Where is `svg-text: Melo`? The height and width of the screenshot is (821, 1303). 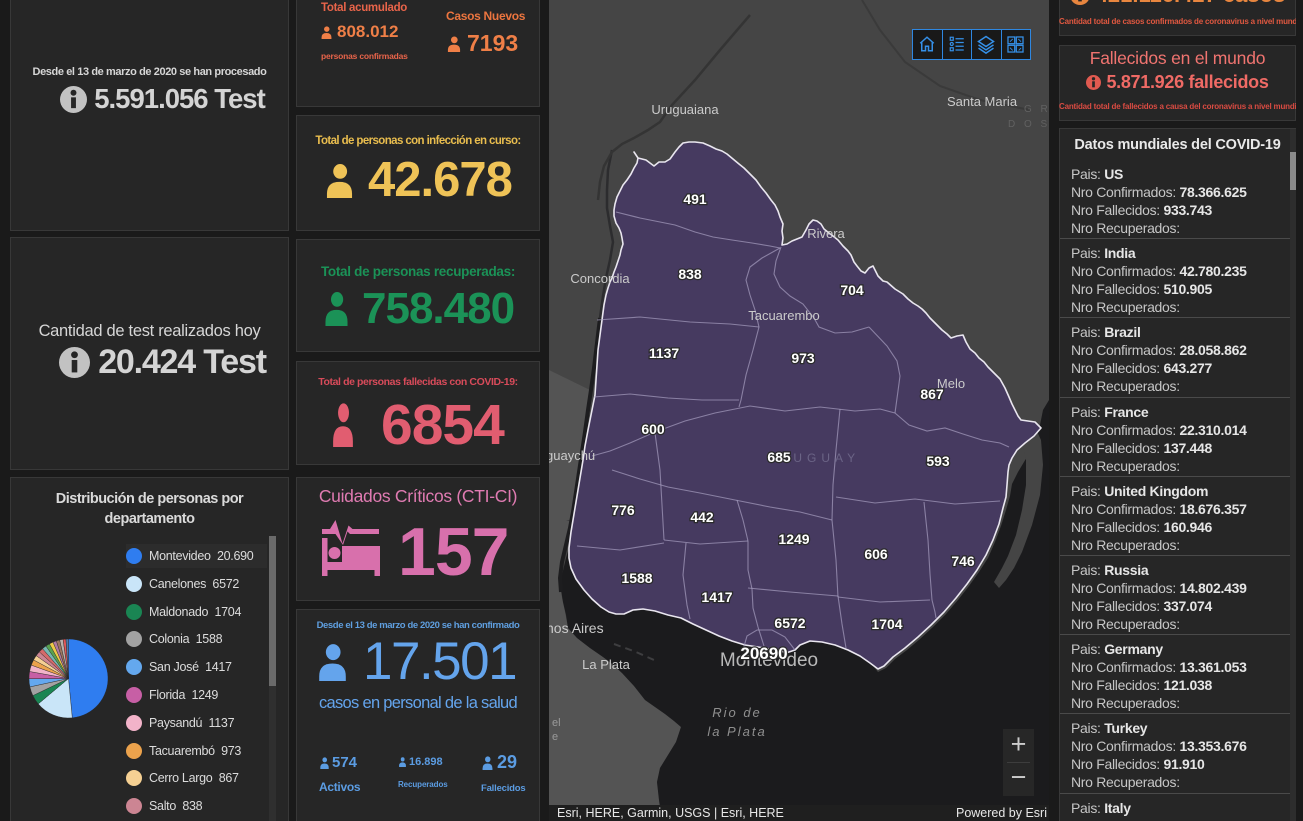 svg-text: Melo is located at coordinates (951, 383).